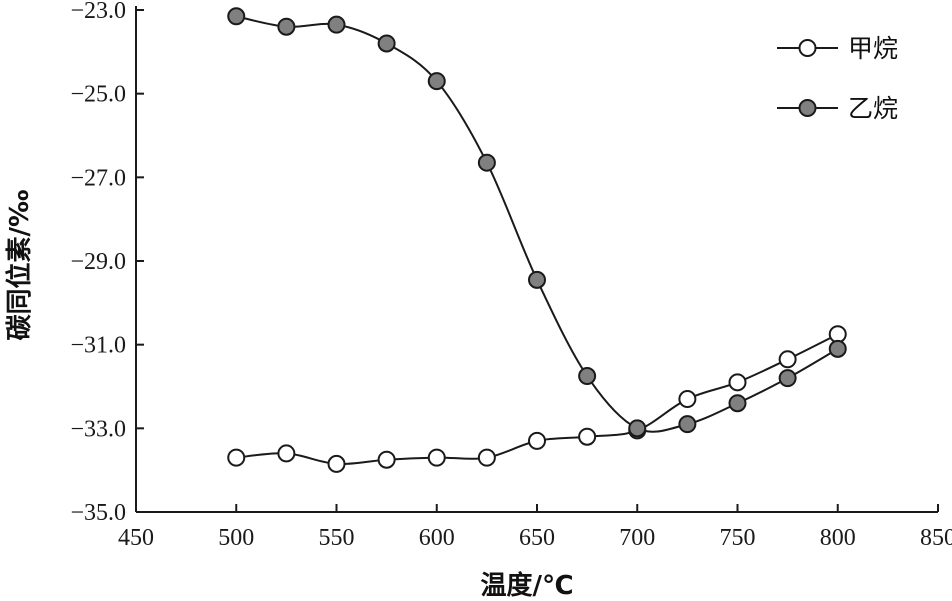 The image size is (952, 601). Describe the element at coordinates (838, 538) in the screenshot. I see `x-tick-label: 800` at that location.